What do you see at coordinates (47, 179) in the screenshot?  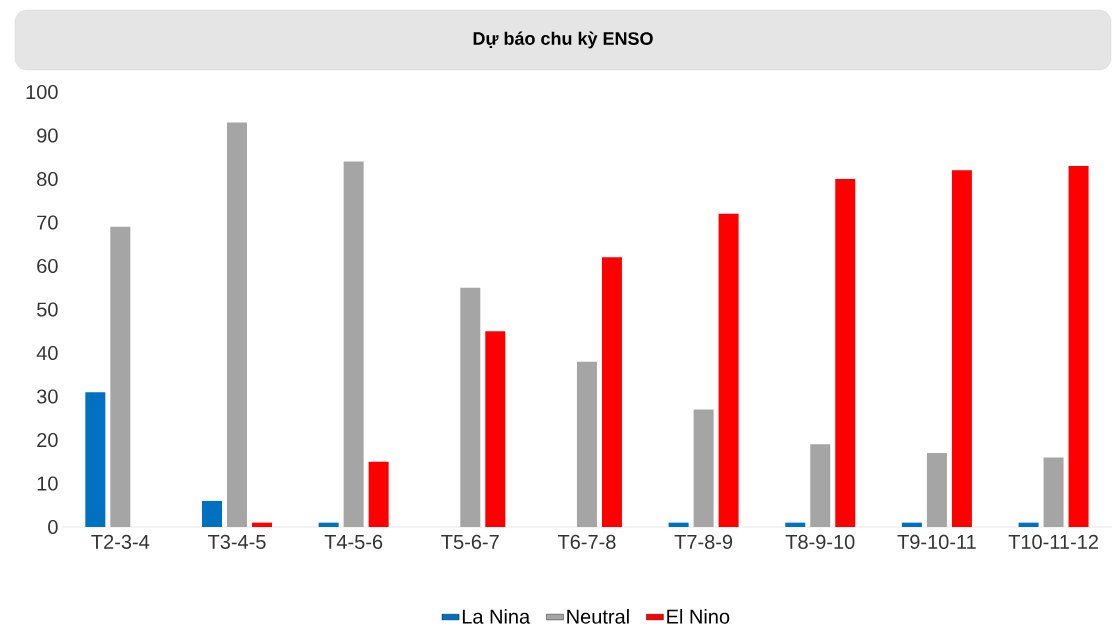 I see `y-tick-label: 80` at bounding box center [47, 179].